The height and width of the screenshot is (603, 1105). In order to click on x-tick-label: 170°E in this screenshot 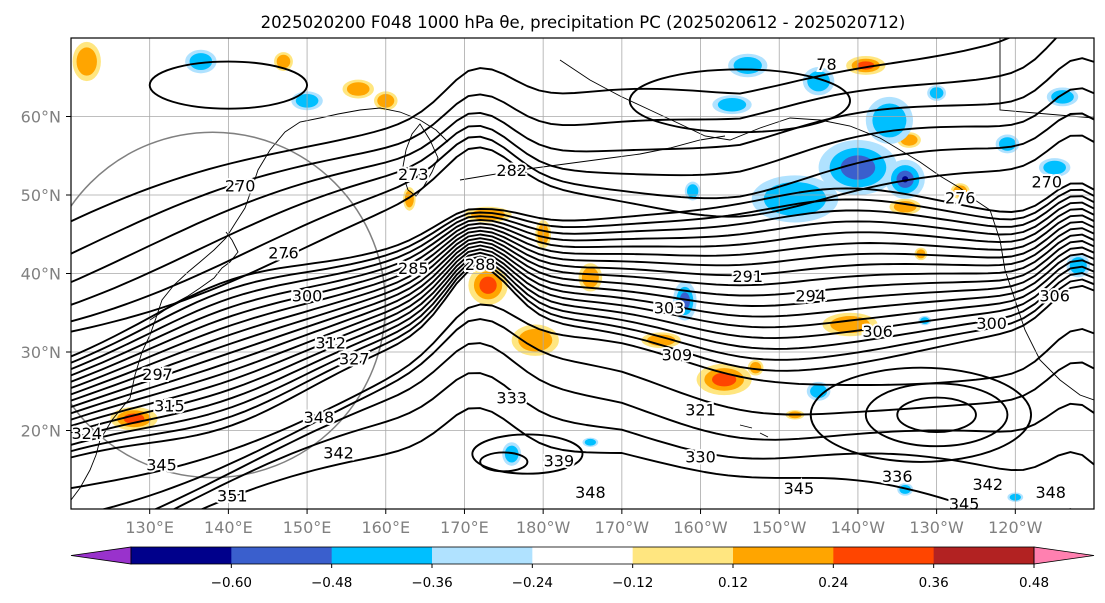, I will do `click(464, 527)`.